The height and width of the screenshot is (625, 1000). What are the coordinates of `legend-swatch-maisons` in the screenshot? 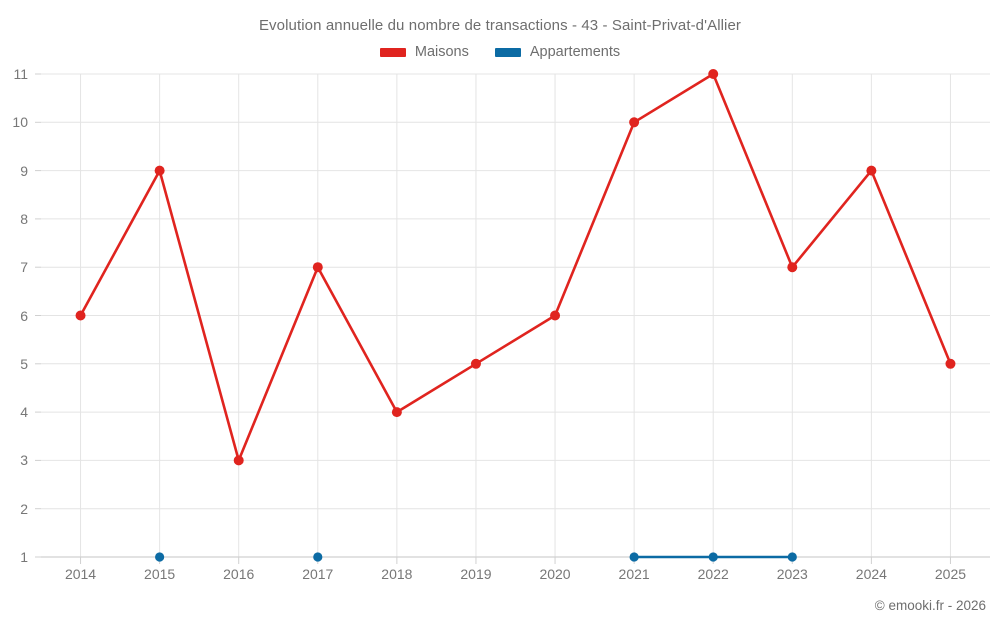 It's located at (392, 52).